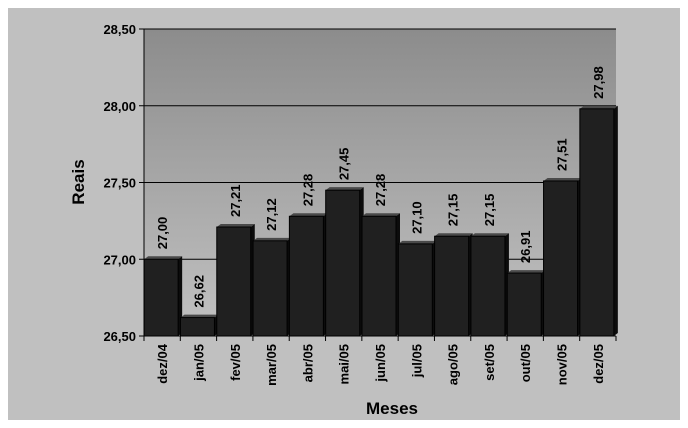  What do you see at coordinates (78, 181) in the screenshot?
I see `y-axis-title: Reais` at bounding box center [78, 181].